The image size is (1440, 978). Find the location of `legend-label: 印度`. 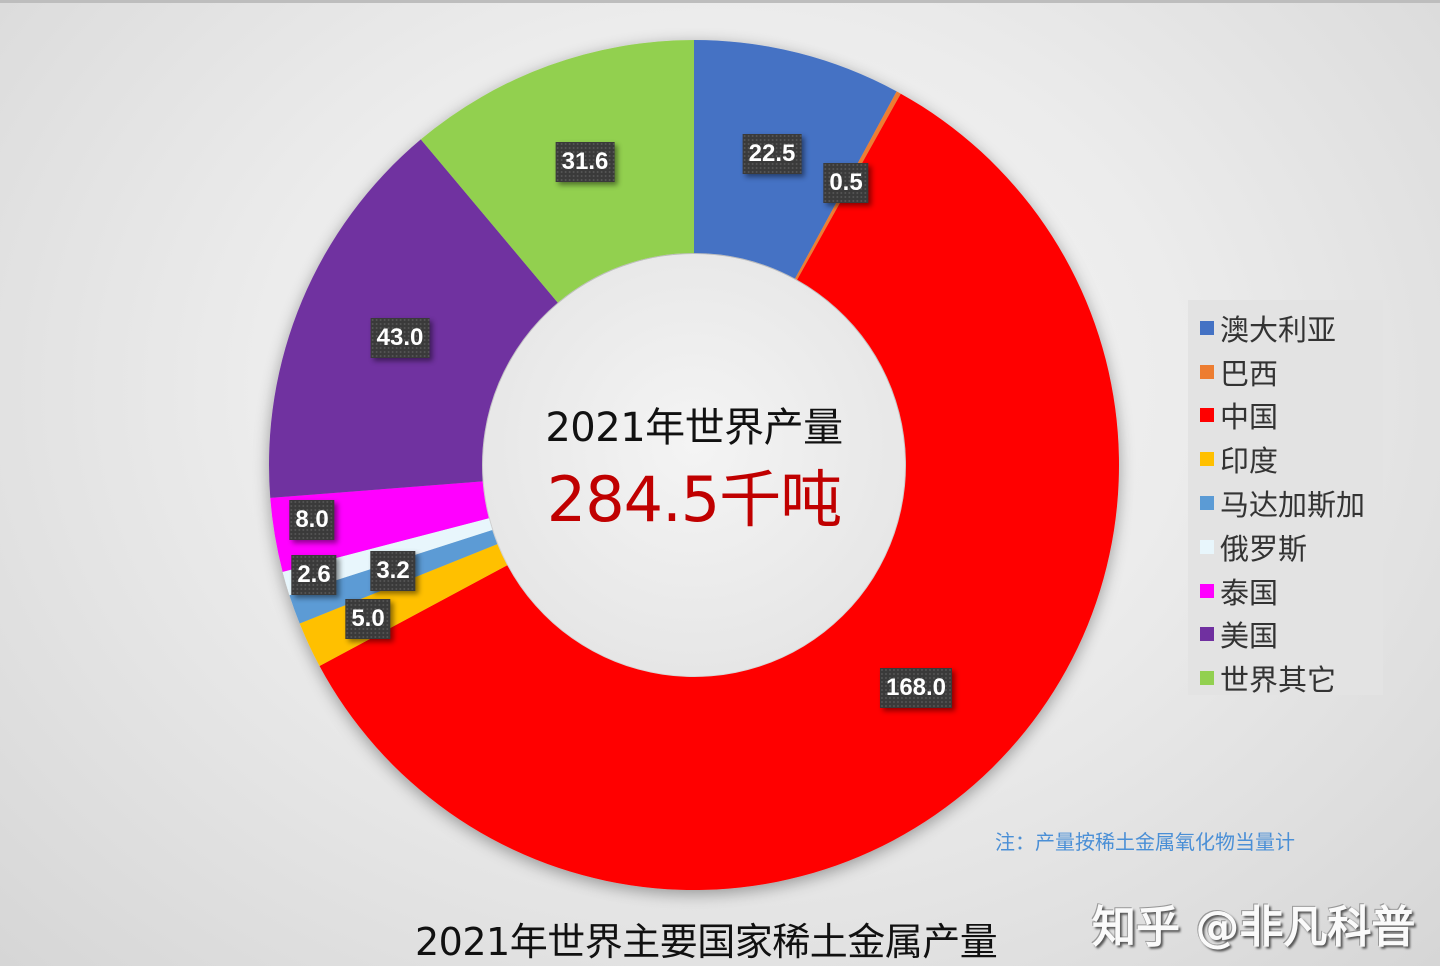

legend-label: 印度 is located at coordinates (1249, 461).